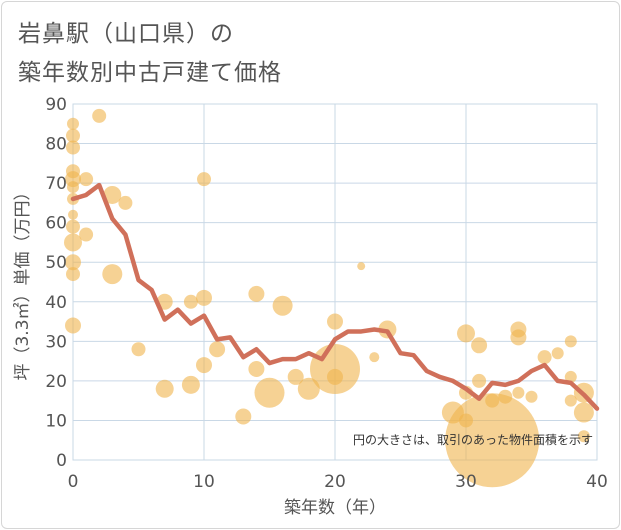 This screenshot has width=621, height=530. What do you see at coordinates (56, 145) in the screenshot?
I see `y-tick-label: 80` at bounding box center [56, 145].